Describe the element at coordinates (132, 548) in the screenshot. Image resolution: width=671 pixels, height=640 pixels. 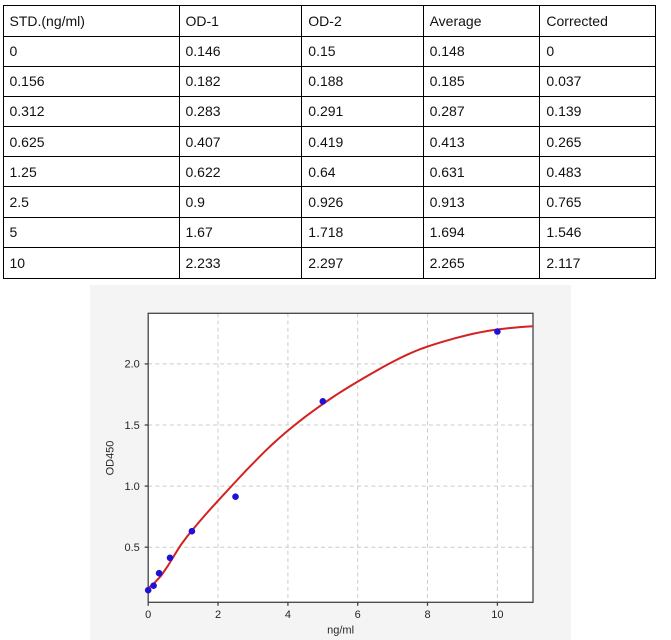
I see `svg-text: 0.5` at that location.